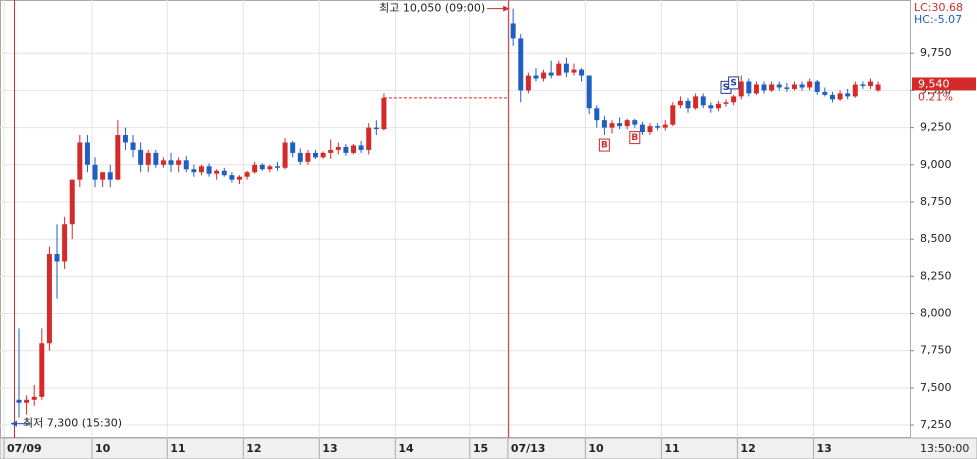 The image size is (977, 459). What do you see at coordinates (936, 313) in the screenshot?
I see `y-tick-label: 8,000` at bounding box center [936, 313].